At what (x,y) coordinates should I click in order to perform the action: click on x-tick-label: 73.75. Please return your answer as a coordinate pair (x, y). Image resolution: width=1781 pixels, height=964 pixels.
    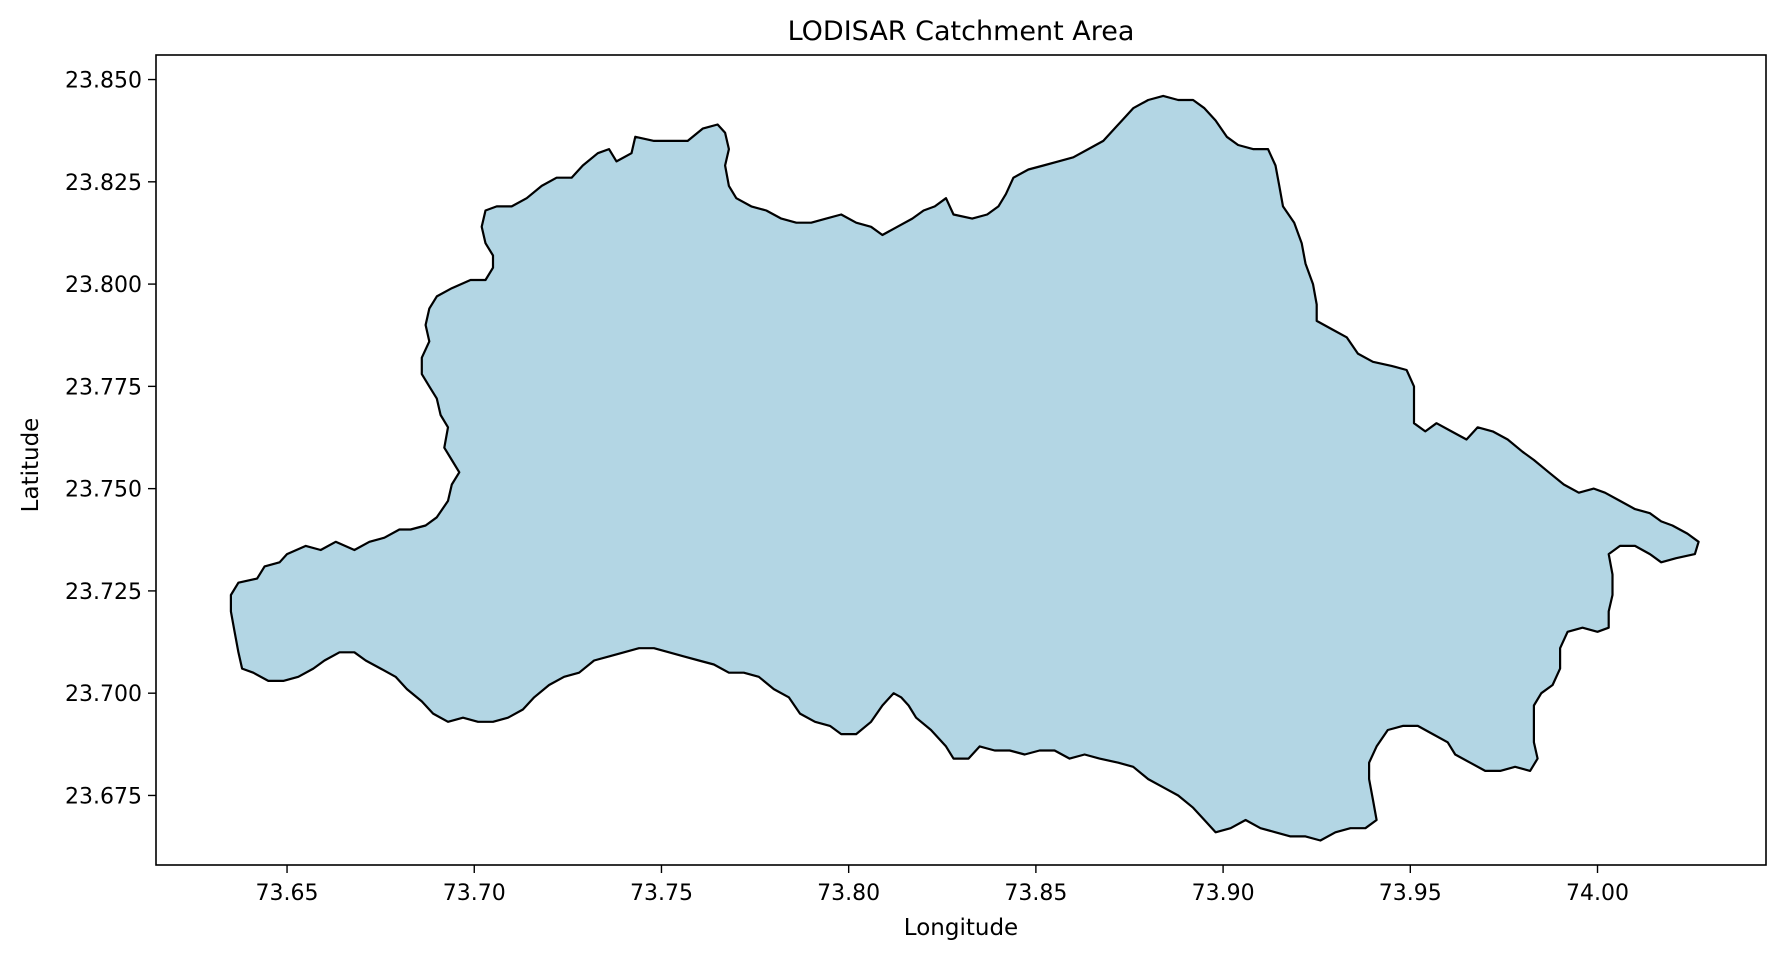
    Looking at the image, I should click on (661, 893).